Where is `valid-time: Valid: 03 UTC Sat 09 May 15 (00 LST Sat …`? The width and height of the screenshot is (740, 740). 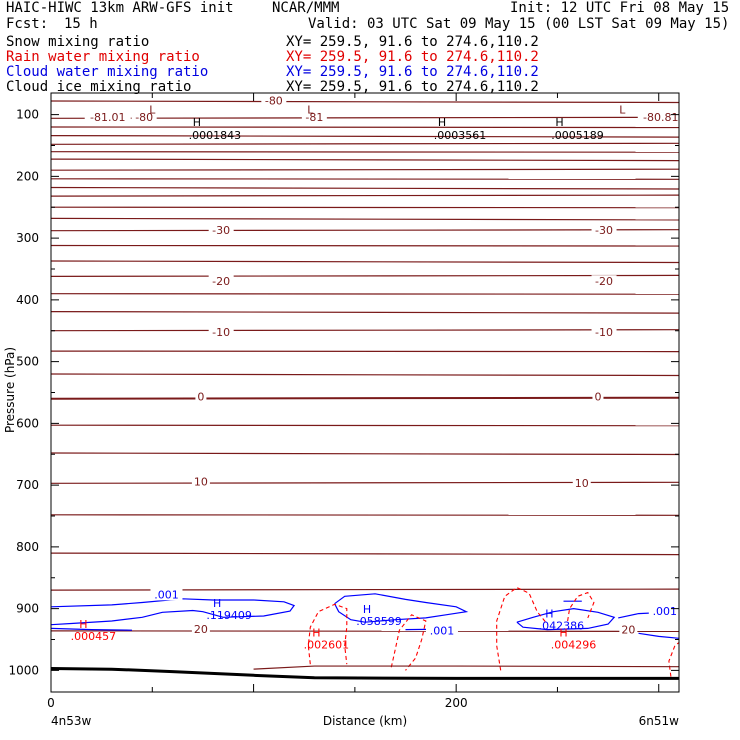 valid-time: Valid: 03 UTC Sat 09 May 15 (00 LST Sat … is located at coordinates (519, 24).